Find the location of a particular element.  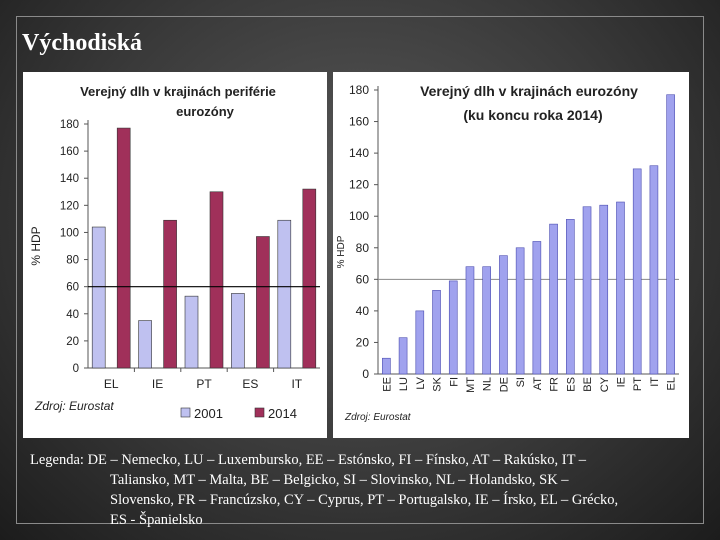

legend-label-2001: 2001 is located at coordinates (208, 413).